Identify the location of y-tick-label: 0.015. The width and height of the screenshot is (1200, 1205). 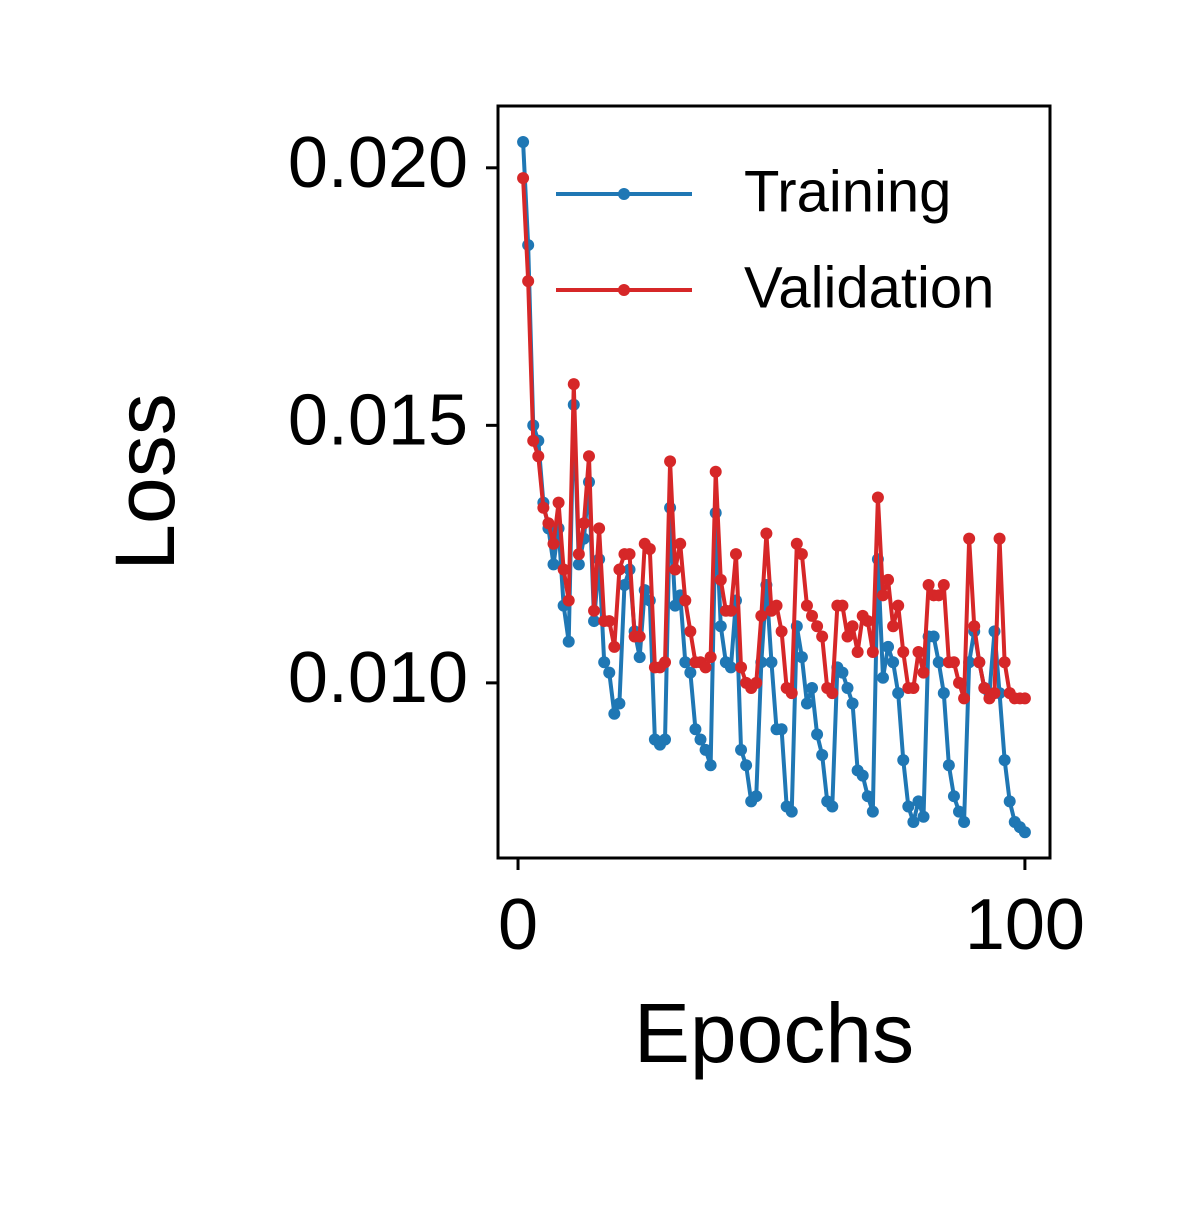
(378, 420).